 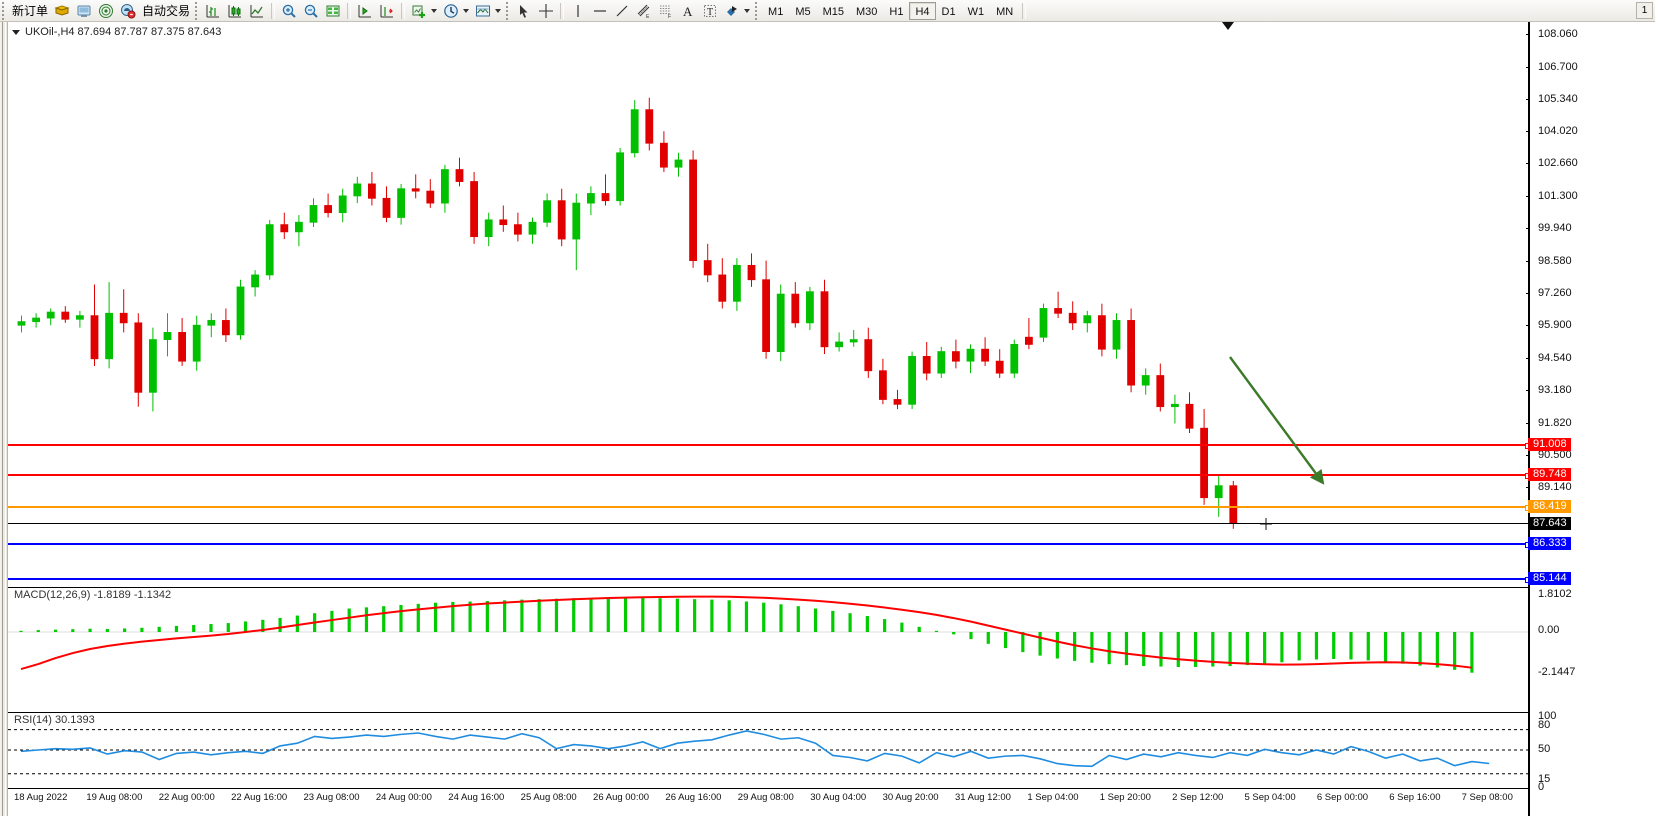 I want to click on chart-title-bar: UKOil-,H4 87.694 87.787 87.375 87.643, so click(x=116, y=32).